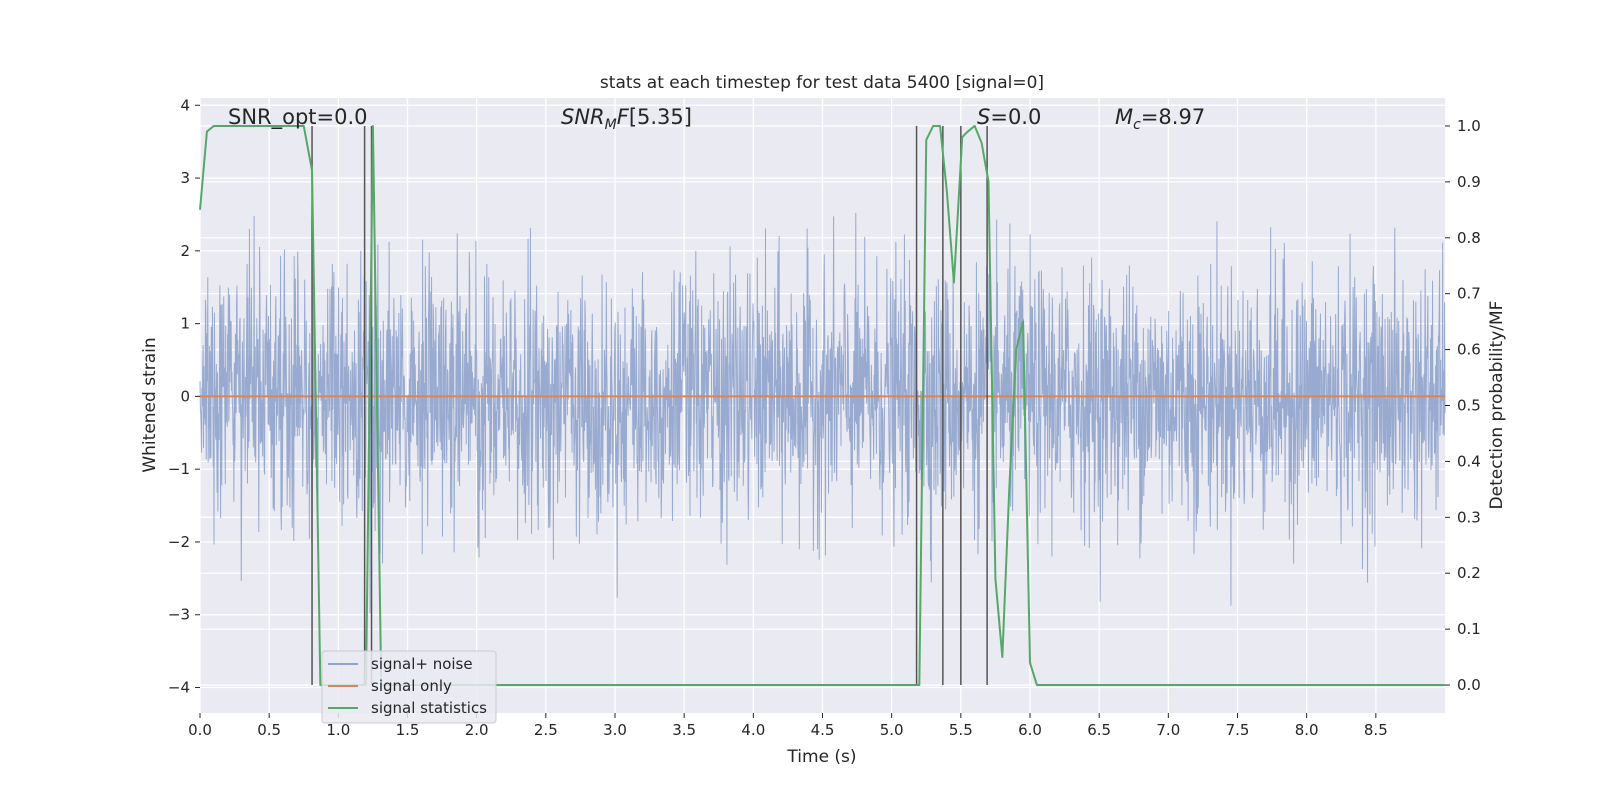  Describe the element at coordinates (961, 730) in the screenshot. I see `x-tick-label-11: 5.5` at that location.